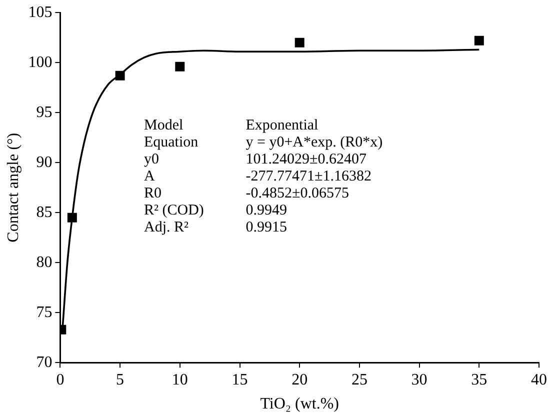 This screenshot has width=550, height=416. I want to click on x-tick-label: 35, so click(479, 379).